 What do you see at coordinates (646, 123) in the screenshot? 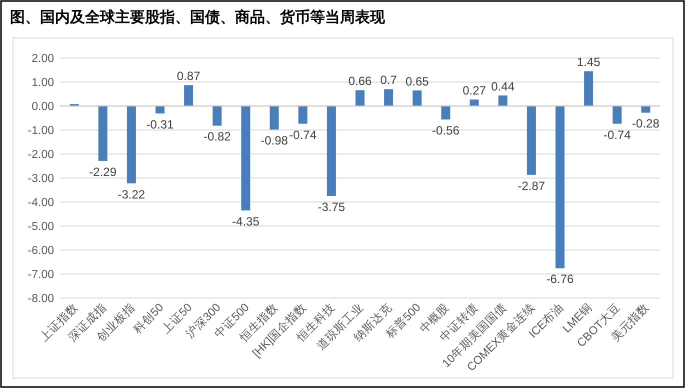
I see `data-label: -0.28` at bounding box center [646, 123].